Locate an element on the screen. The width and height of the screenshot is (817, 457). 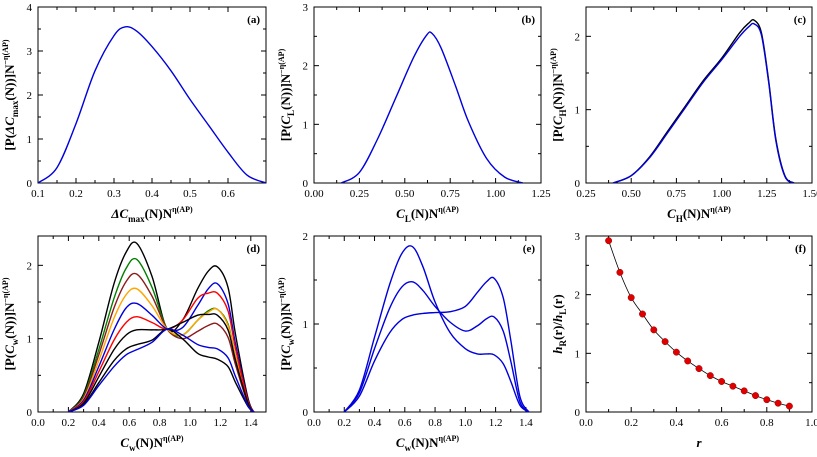
fit-line is located at coordinates (699, 323).